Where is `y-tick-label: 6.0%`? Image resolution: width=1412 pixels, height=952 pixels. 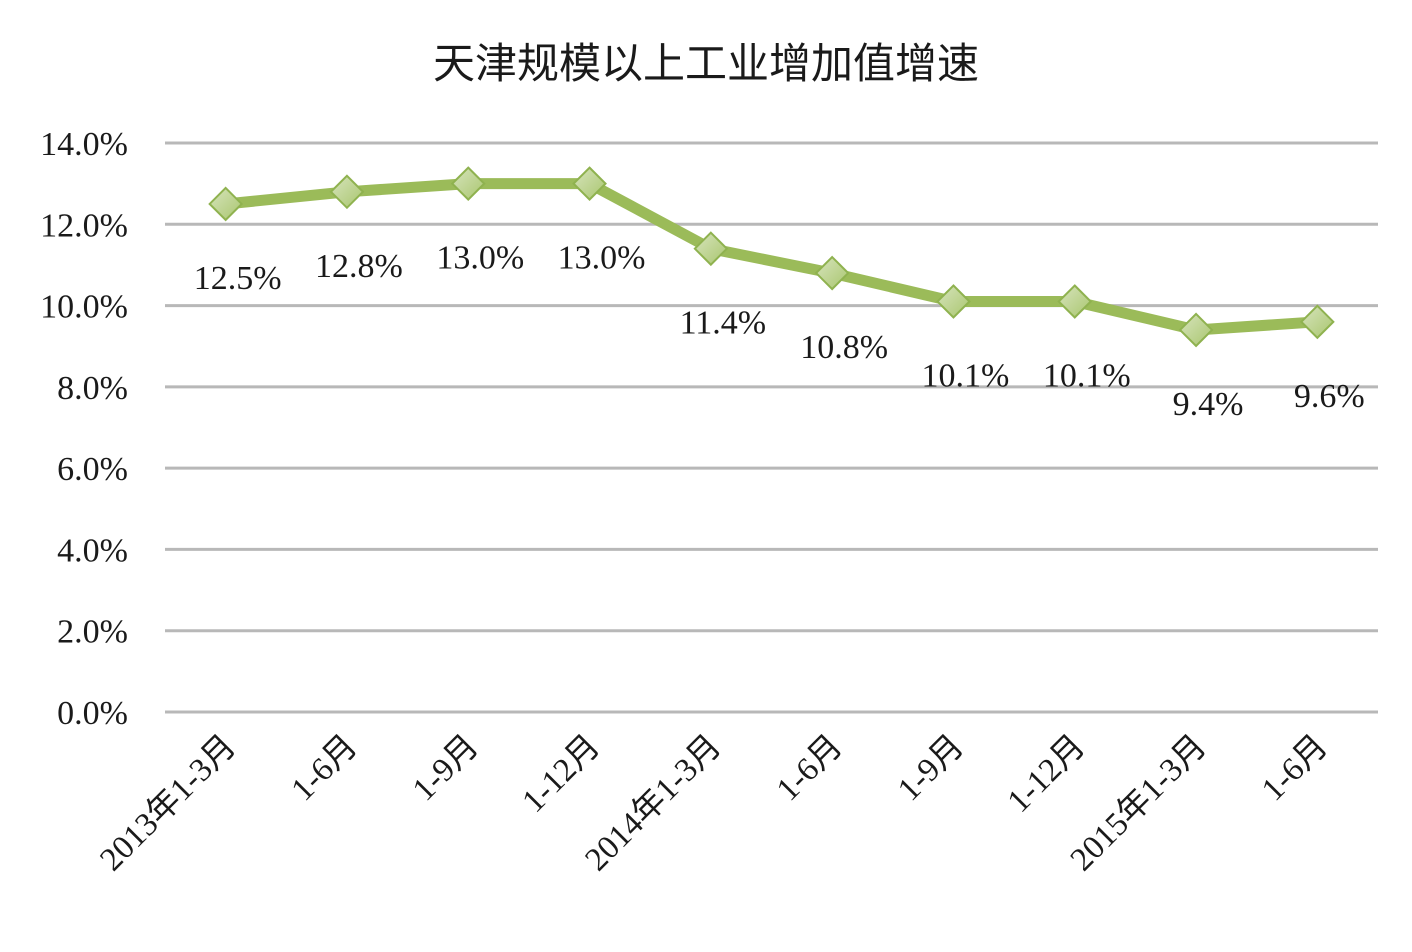
y-tick-label: 6.0% is located at coordinates (92, 469).